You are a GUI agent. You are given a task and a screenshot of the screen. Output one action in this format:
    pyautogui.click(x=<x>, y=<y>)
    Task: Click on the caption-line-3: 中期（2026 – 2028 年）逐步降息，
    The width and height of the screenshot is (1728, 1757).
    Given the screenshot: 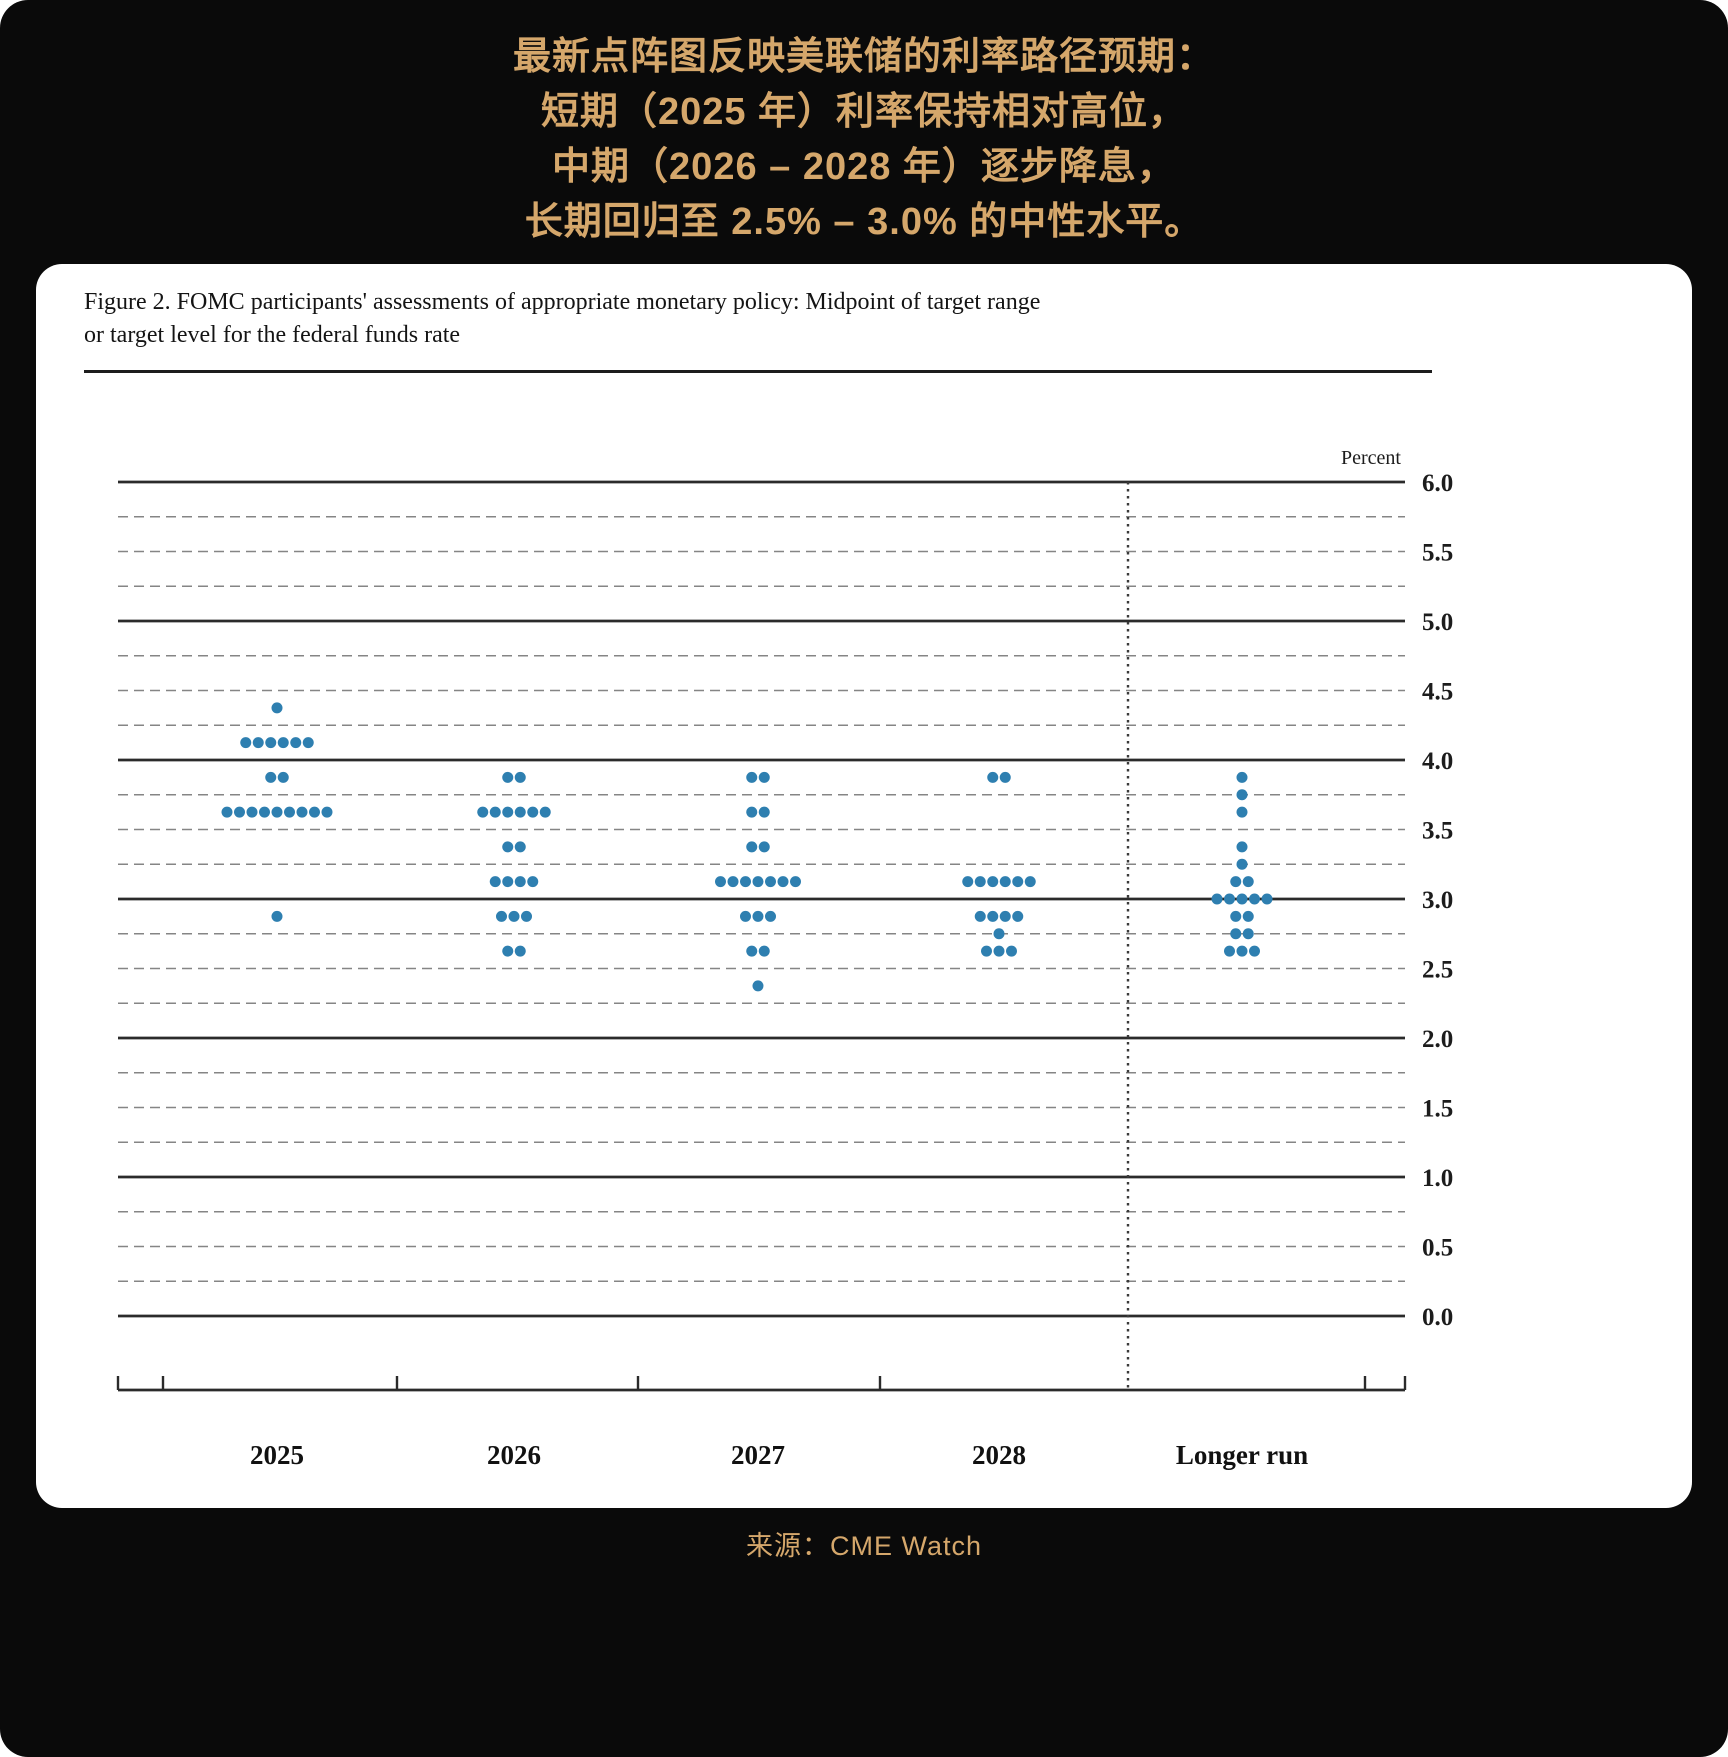 What is the action you would take?
    pyautogui.click(x=864, y=167)
    